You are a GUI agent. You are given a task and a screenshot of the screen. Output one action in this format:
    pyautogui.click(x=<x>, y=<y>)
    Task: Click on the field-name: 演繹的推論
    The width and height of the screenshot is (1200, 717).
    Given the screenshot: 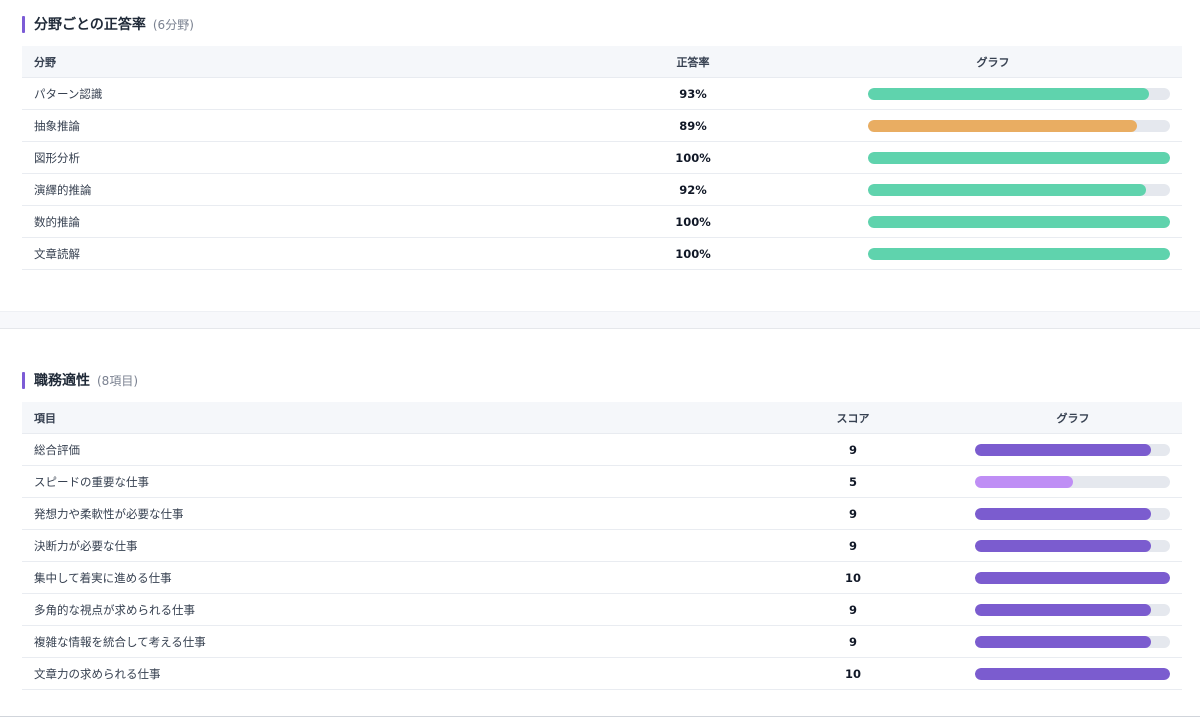 What is the action you would take?
    pyautogui.click(x=63, y=189)
    